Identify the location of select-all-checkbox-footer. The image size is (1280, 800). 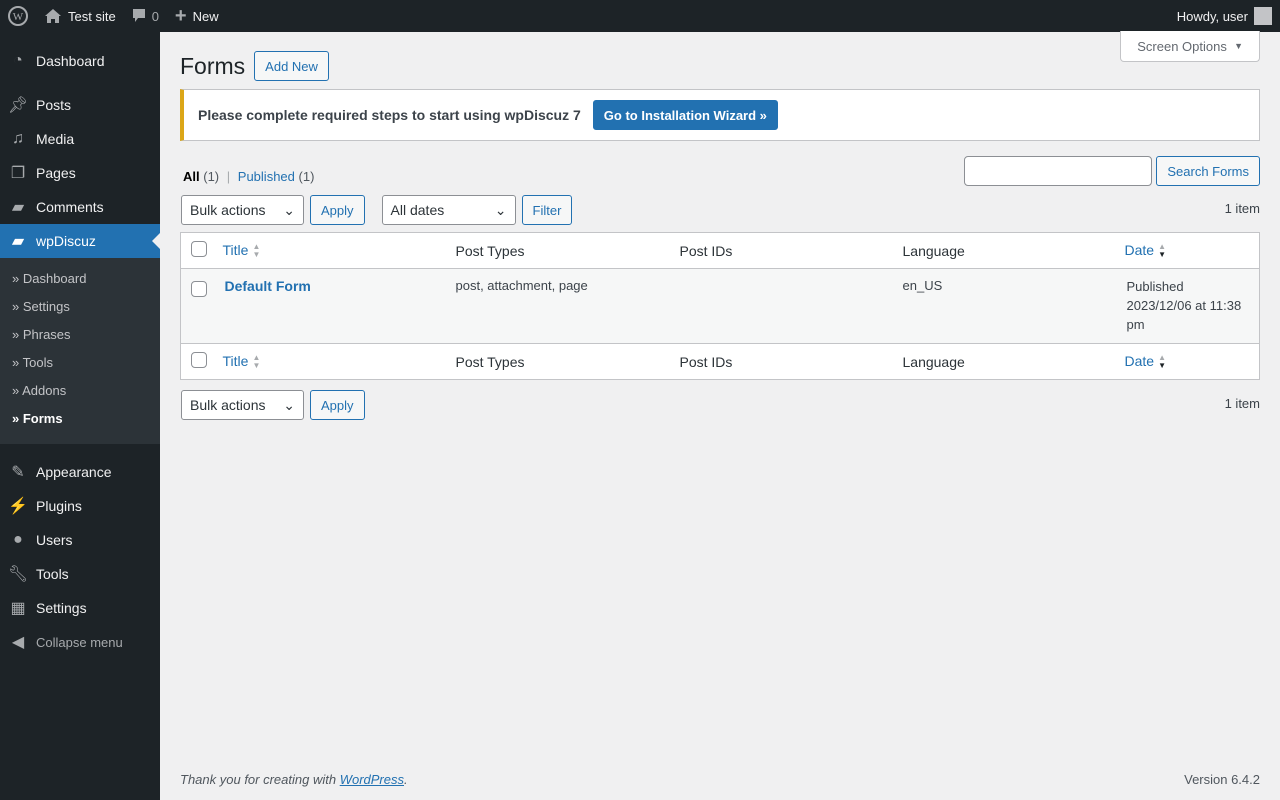
(199, 360).